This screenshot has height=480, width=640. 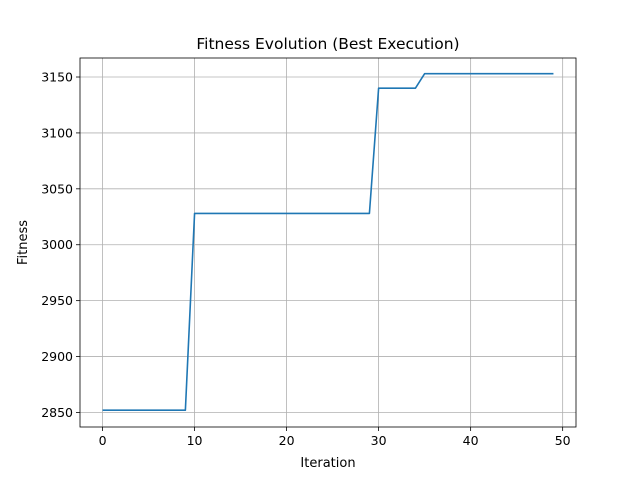 What do you see at coordinates (57, 412) in the screenshot?
I see `y-tick-label: 2850` at bounding box center [57, 412].